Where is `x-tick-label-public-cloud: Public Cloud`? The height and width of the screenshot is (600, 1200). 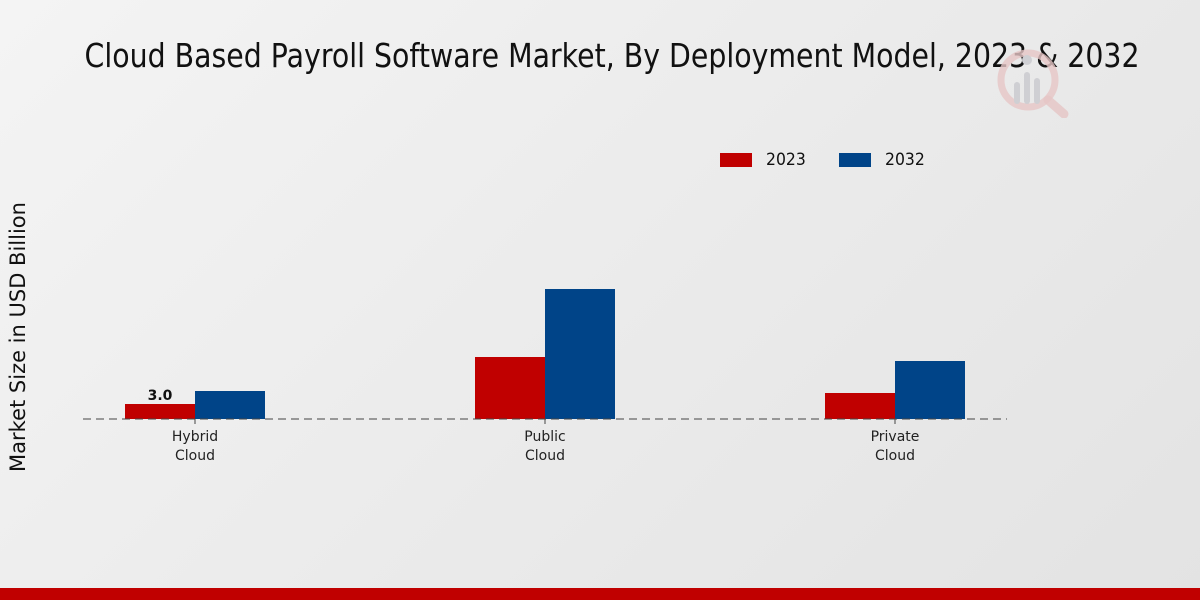
x-tick-label-public-cloud: Public Cloud is located at coordinates (544, 446).